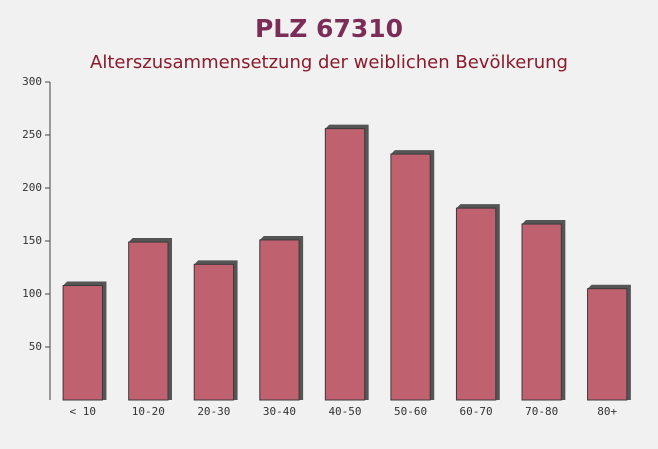  I want to click on x-tick-label: < 10, so click(83, 411).